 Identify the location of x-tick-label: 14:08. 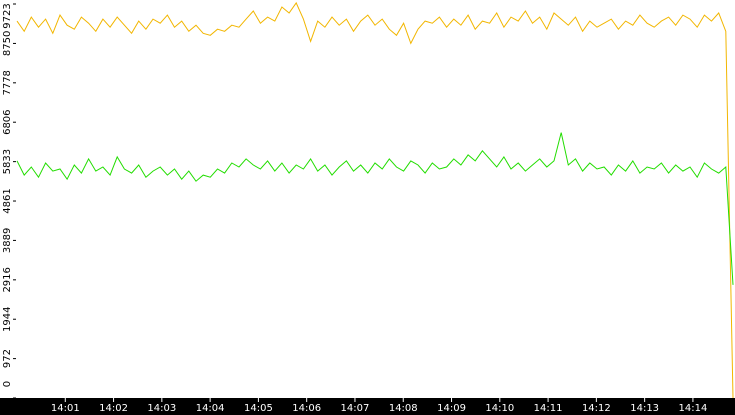
(403, 408).